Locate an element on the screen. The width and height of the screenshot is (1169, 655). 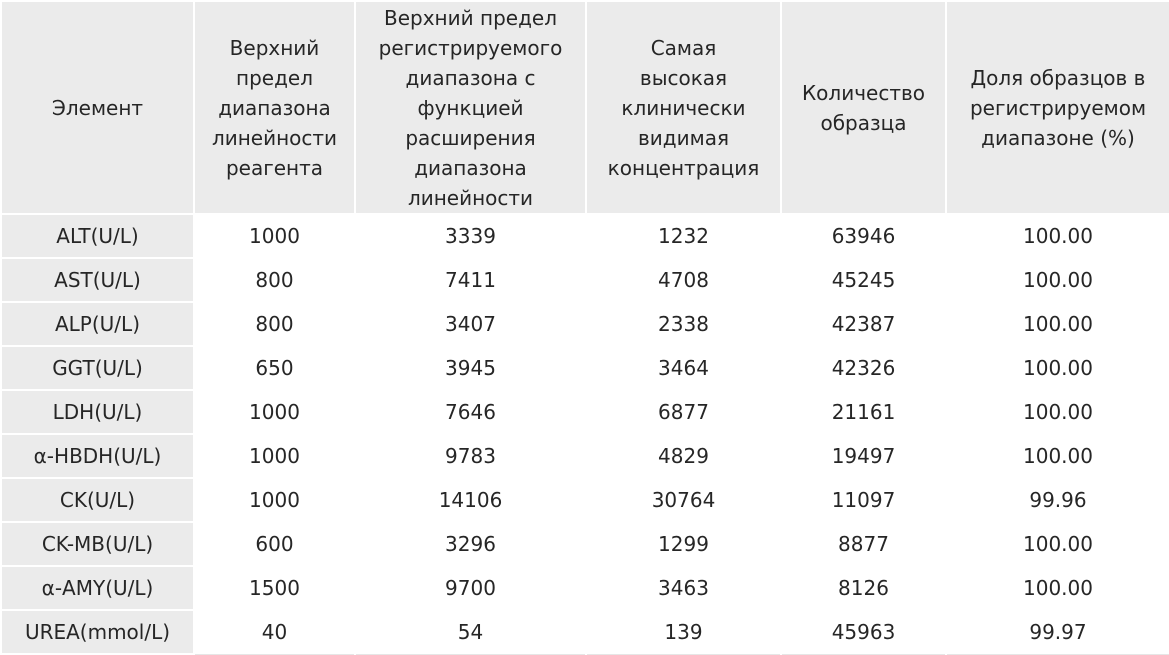
table-cell: 139 is located at coordinates (683, 632).